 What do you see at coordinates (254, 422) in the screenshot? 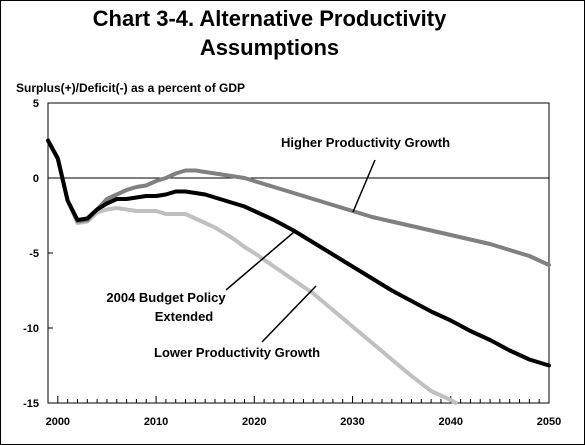
I see `x-tick-label: 2020` at bounding box center [254, 422].